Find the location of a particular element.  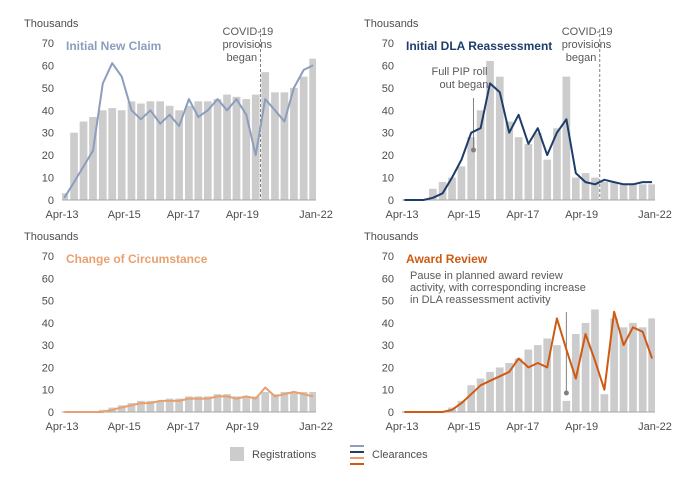

legend-registrations-swatch is located at coordinates (237, 454).